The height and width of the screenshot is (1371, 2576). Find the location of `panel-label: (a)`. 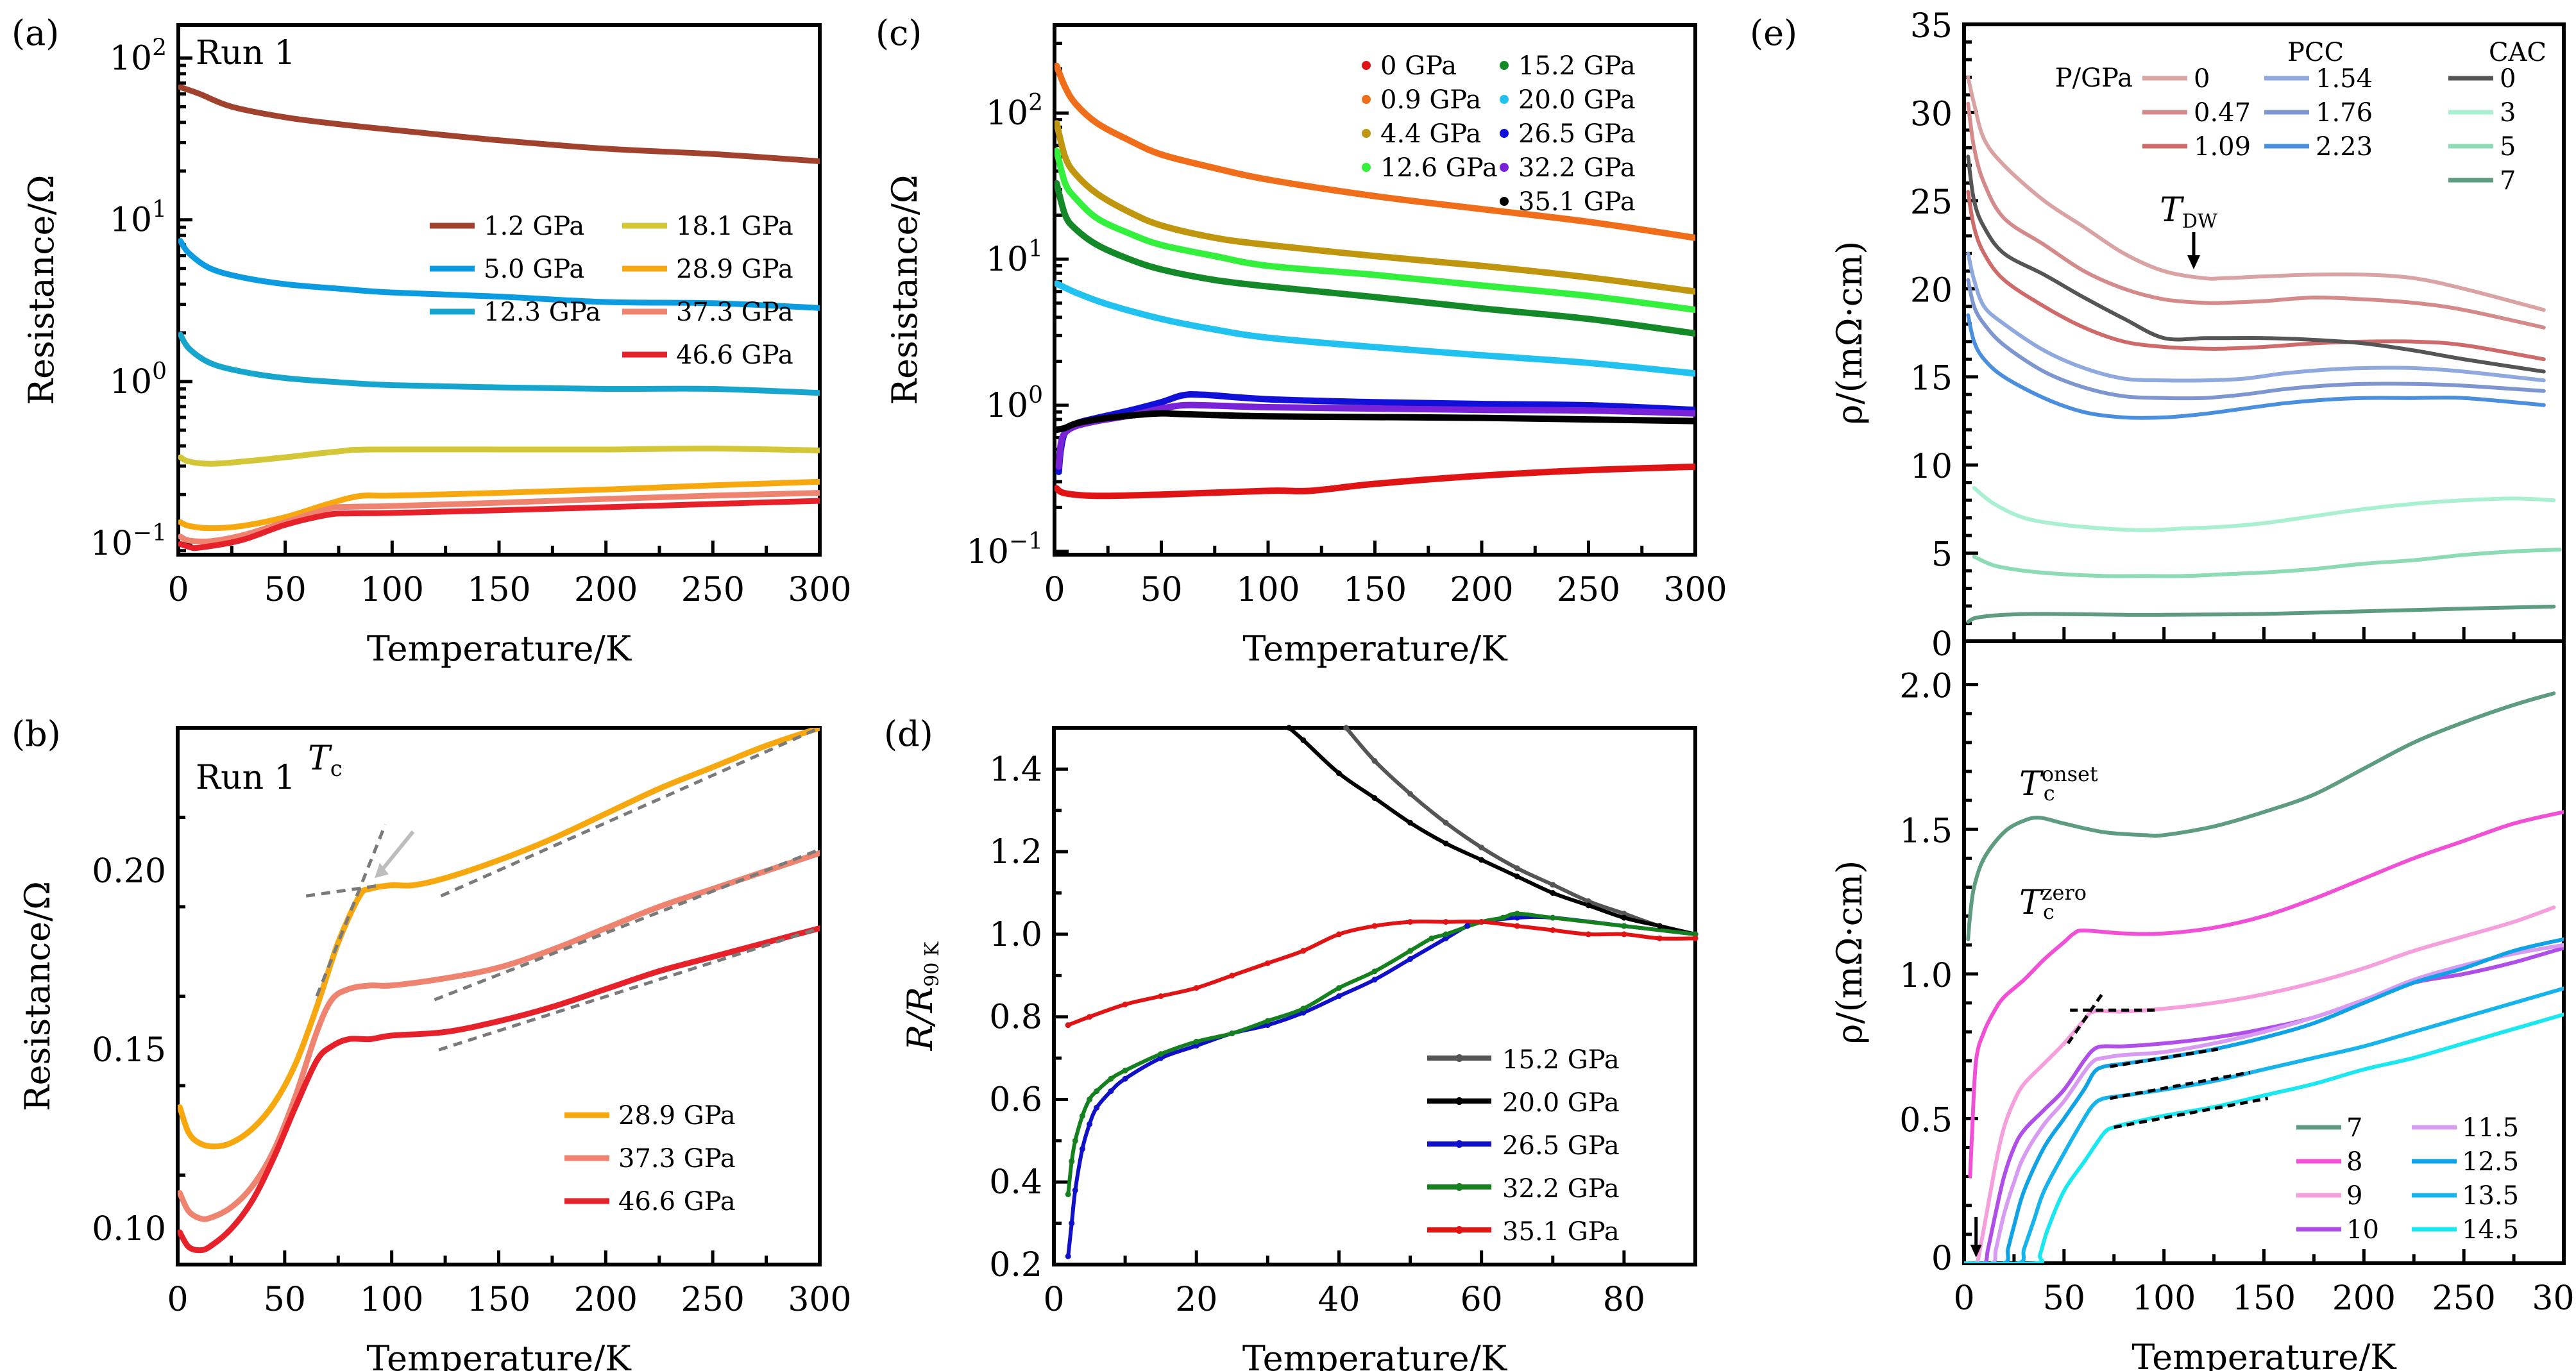

panel-label: (a) is located at coordinates (35, 33).